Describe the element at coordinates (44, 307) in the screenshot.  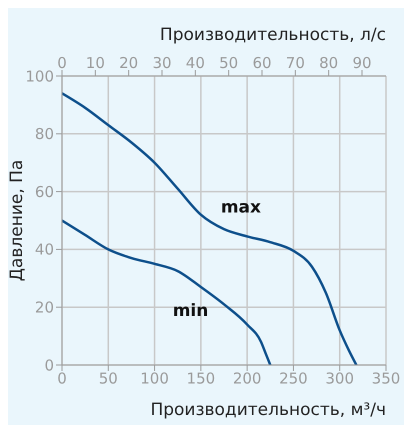
I see `y-tick-label: 20` at that location.